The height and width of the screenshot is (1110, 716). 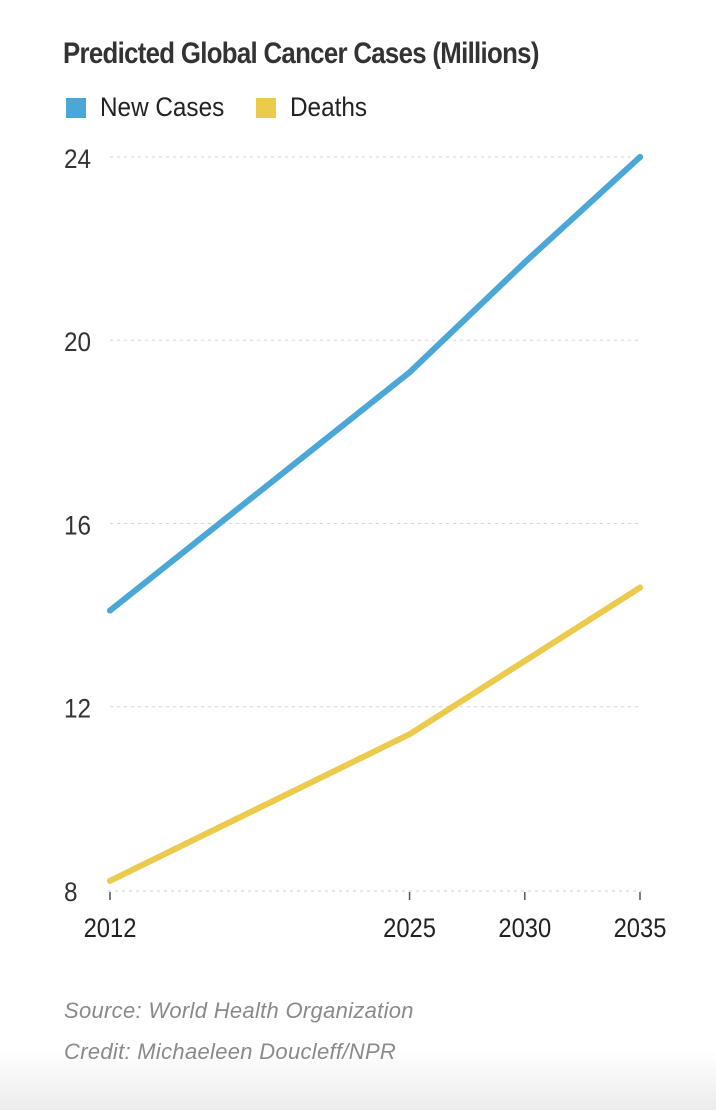 What do you see at coordinates (640, 929) in the screenshot?
I see `x-tick-label-2035: 2035` at bounding box center [640, 929].